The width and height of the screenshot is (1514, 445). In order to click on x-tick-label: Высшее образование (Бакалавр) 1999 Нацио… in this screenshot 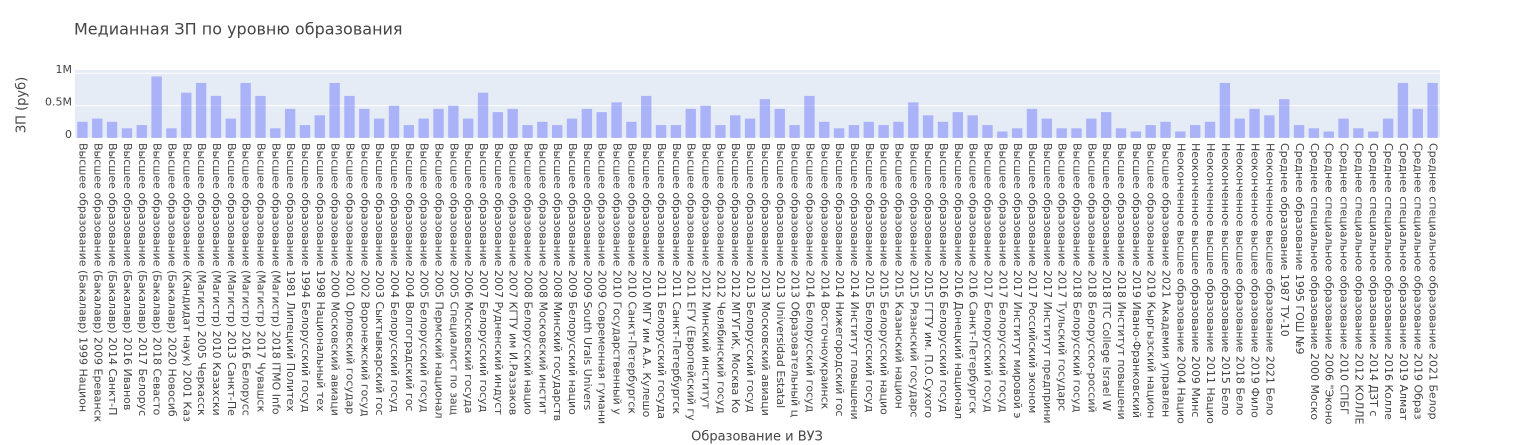, I will do `click(82, 277)`.